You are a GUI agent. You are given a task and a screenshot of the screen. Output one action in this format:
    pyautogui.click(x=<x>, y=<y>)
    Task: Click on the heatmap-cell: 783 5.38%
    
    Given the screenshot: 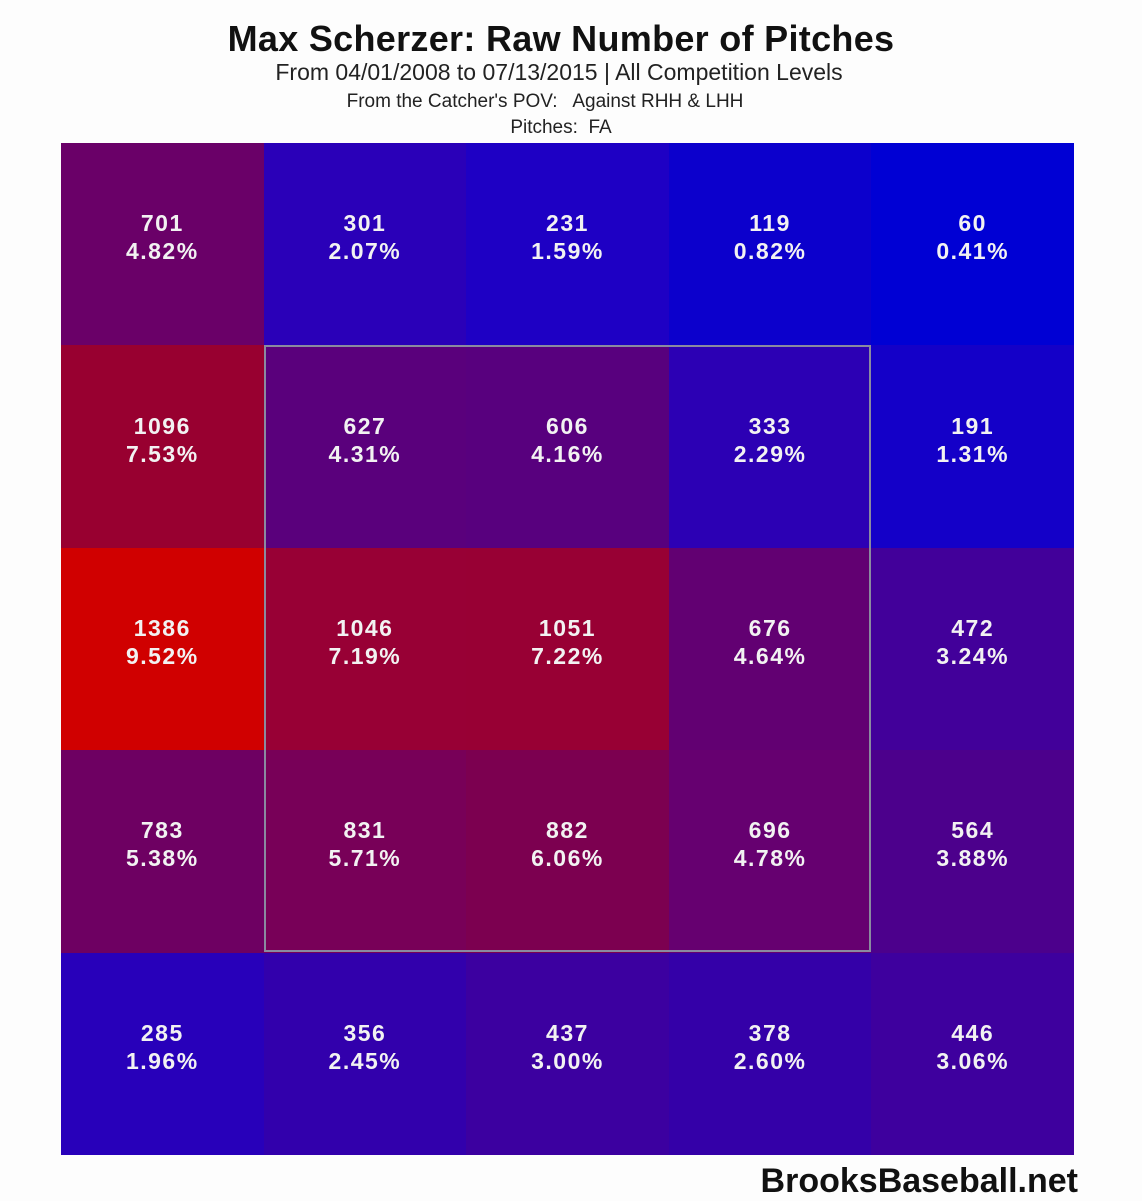 What is the action you would take?
    pyautogui.click(x=162, y=851)
    